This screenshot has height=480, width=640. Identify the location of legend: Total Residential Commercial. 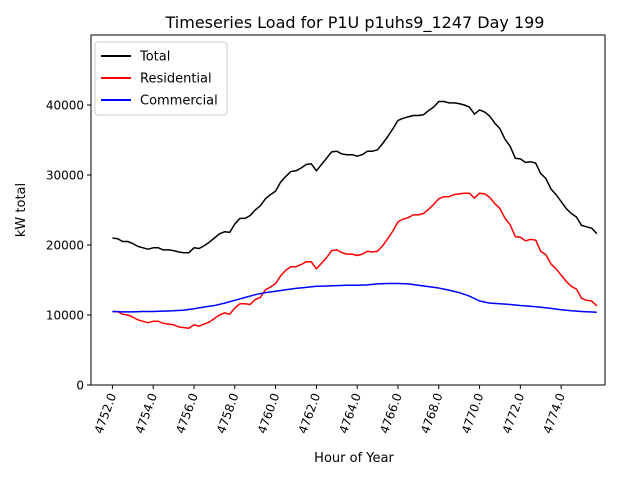
(161, 78).